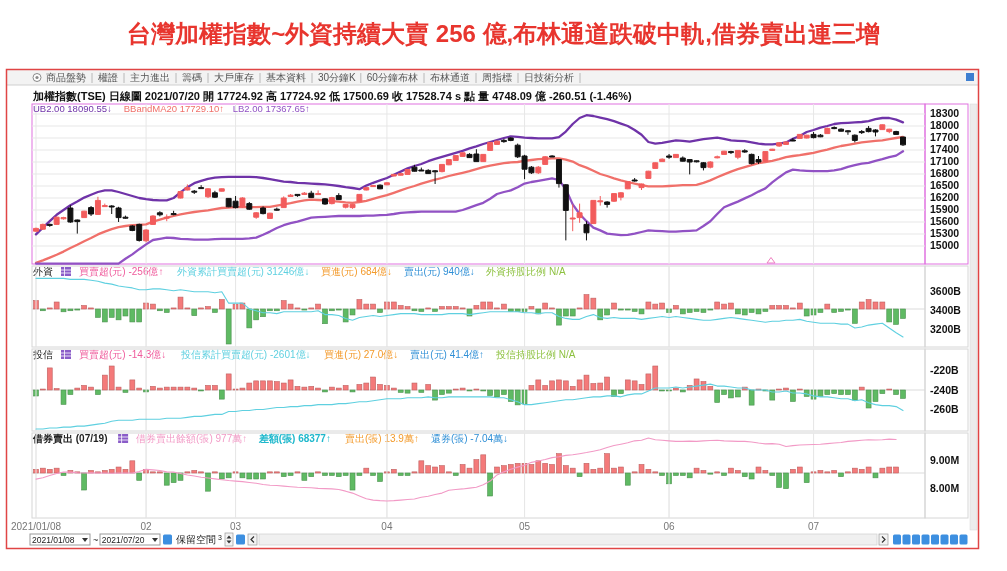 The width and height of the screenshot is (1007, 571). What do you see at coordinates (43, 271) in the screenshot?
I see `chart-title: 外資` at bounding box center [43, 271].